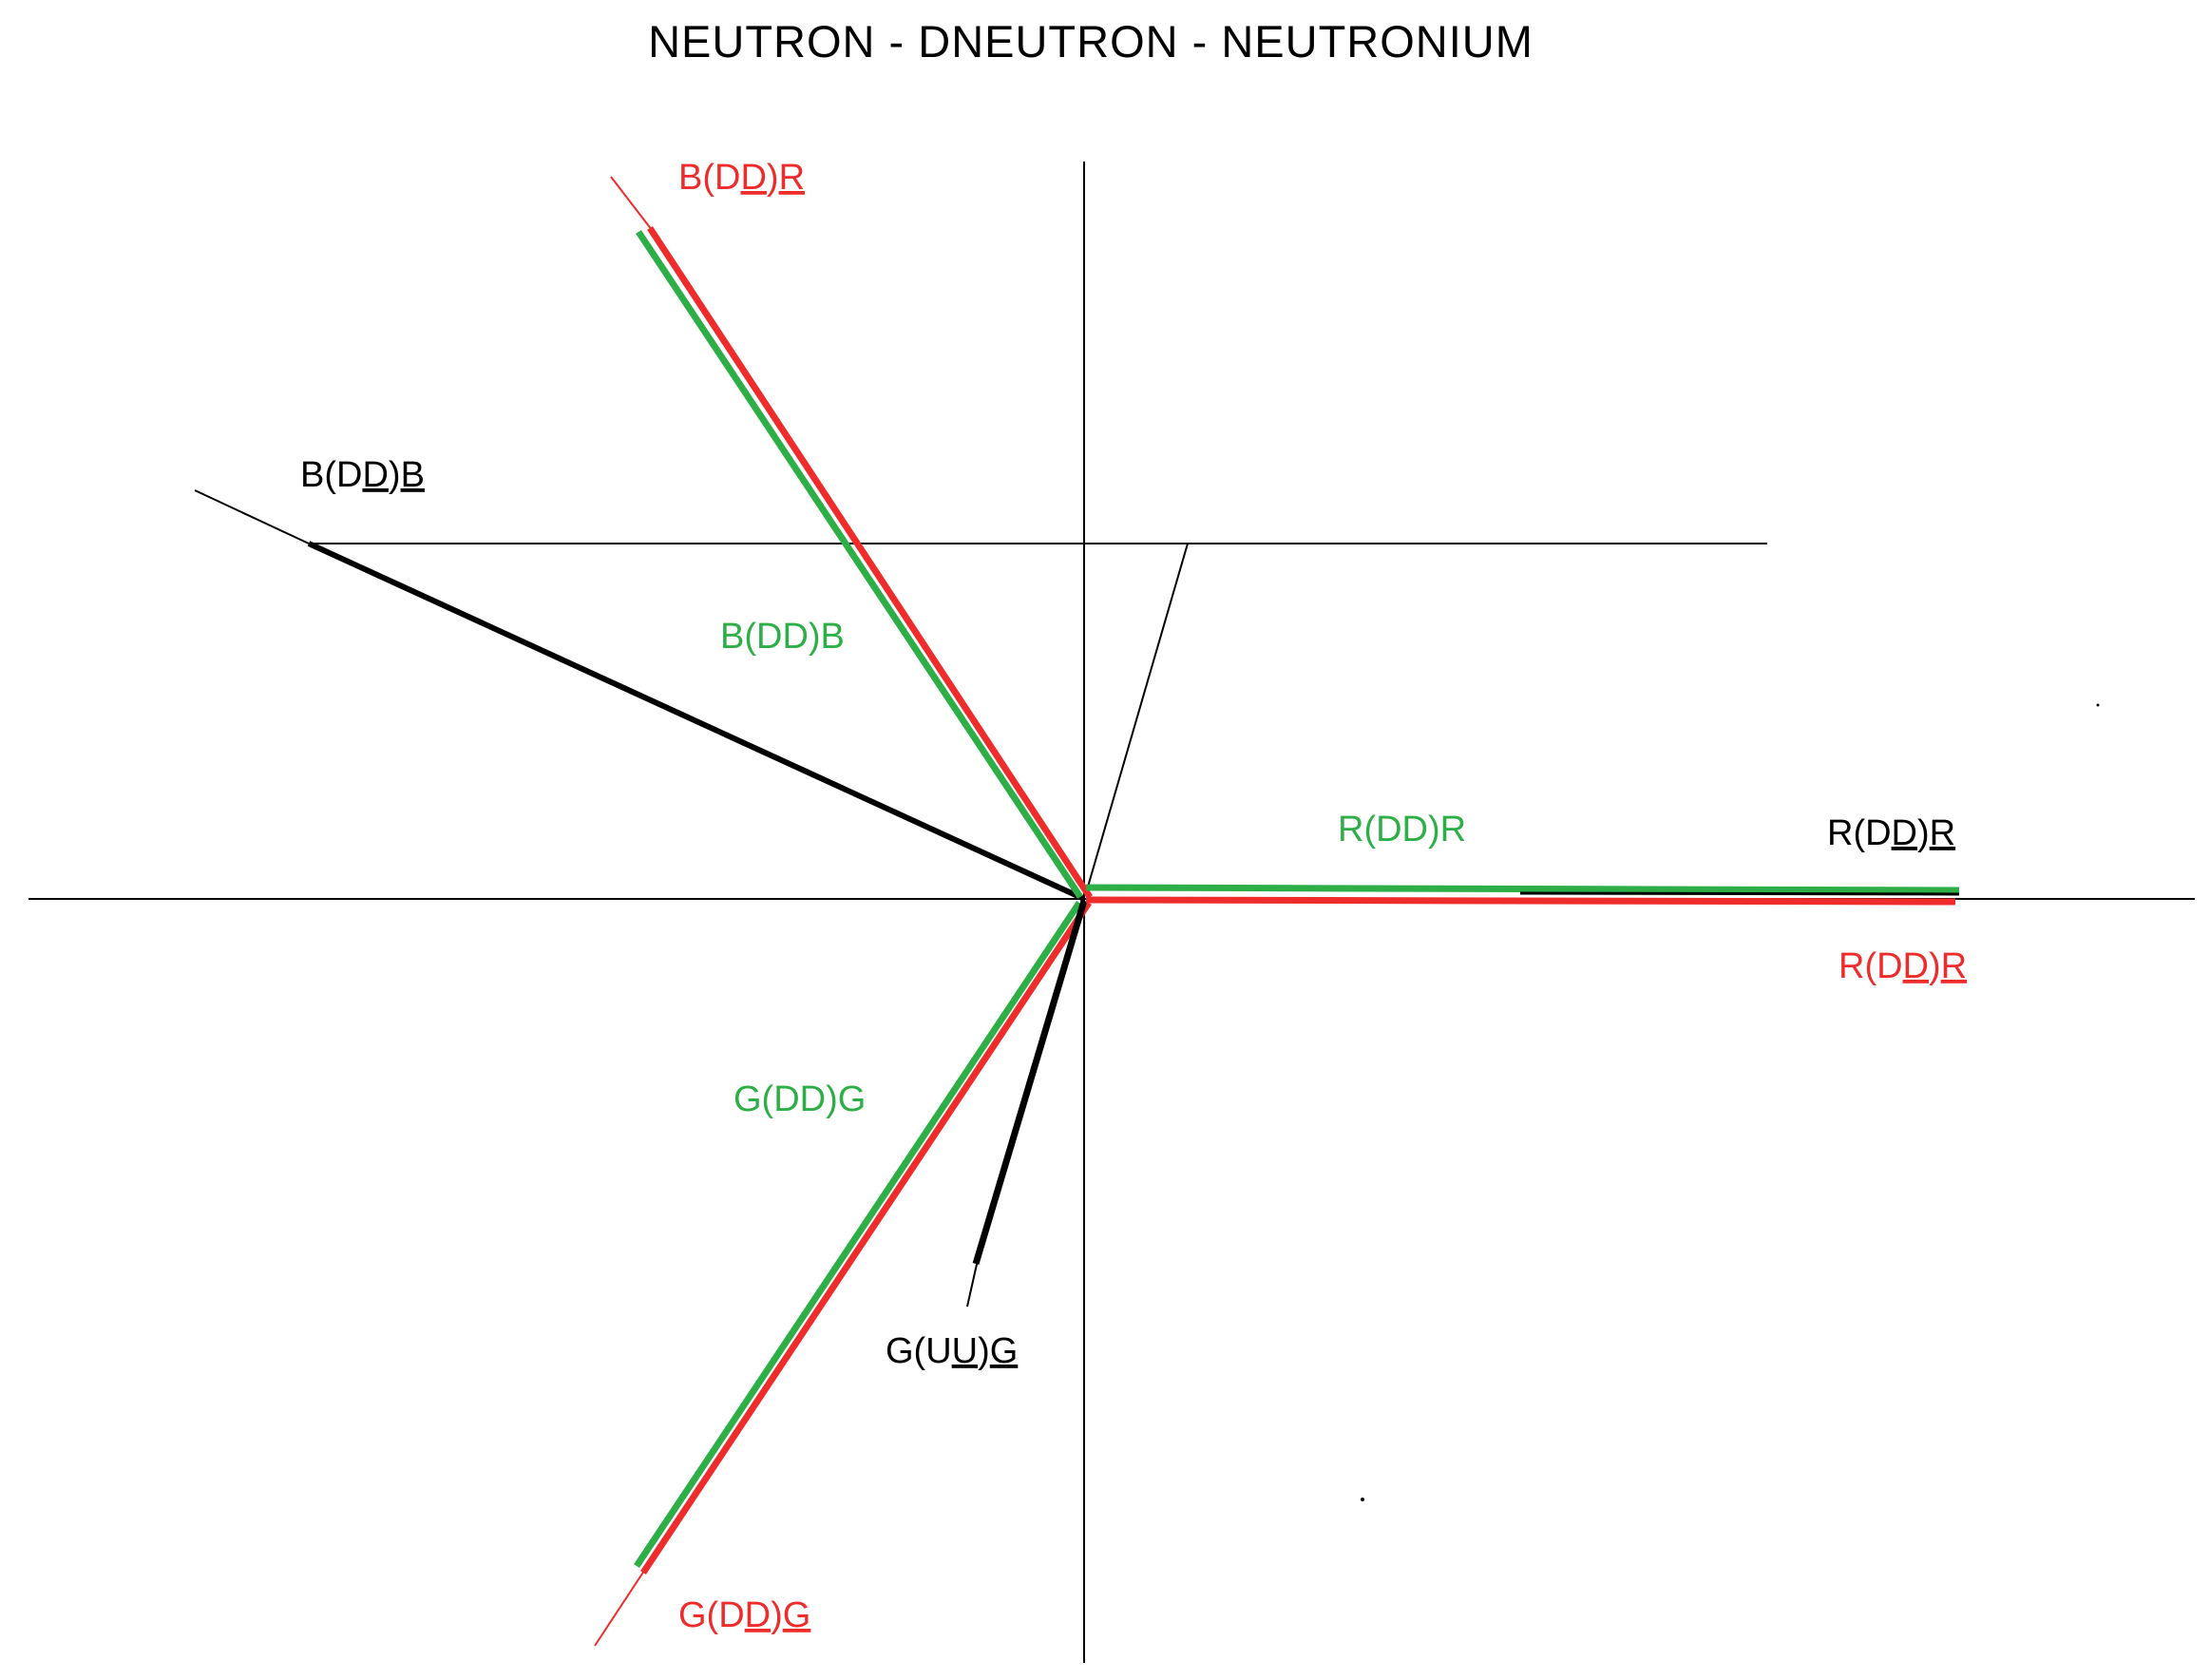  What do you see at coordinates (1137, 718) in the screenshot?
I see `thin-slanted-line` at bounding box center [1137, 718].